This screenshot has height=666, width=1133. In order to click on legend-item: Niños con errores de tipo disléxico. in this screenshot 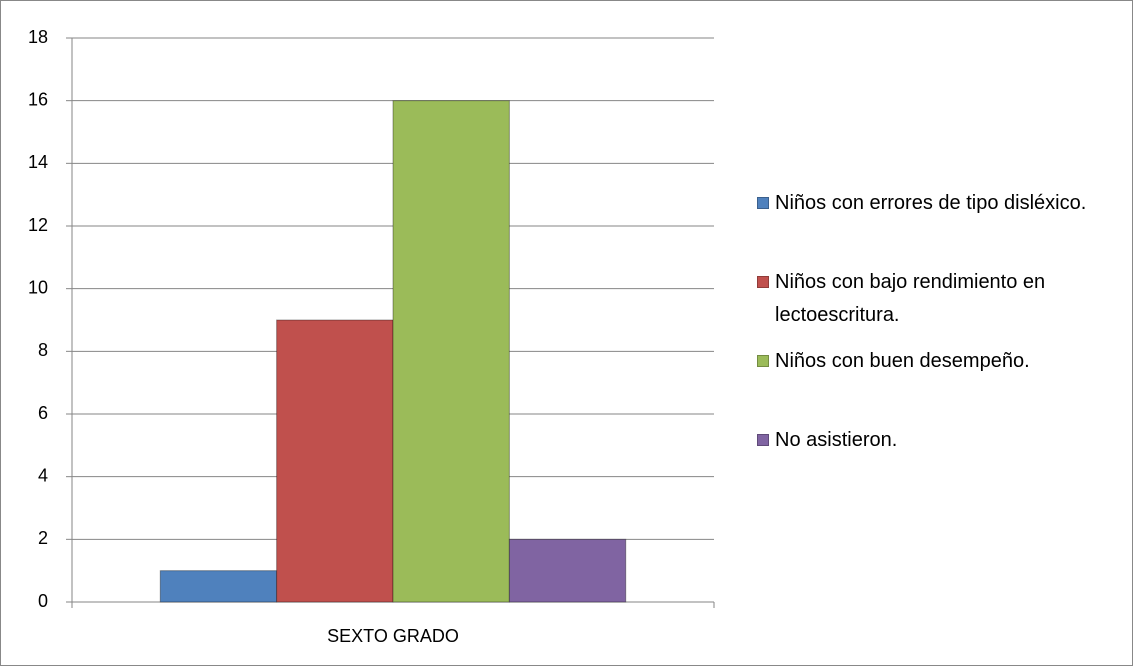, I will do `click(937, 203)`.